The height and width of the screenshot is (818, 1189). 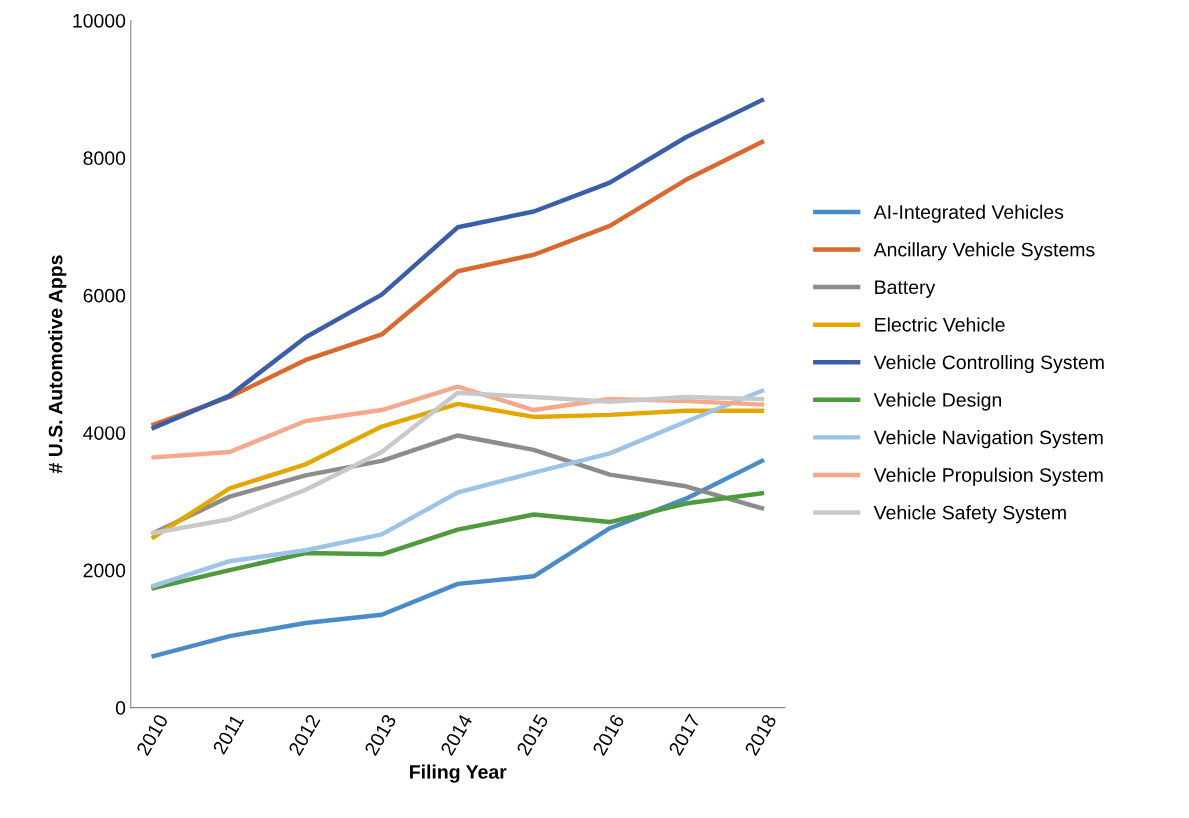 I want to click on y-tick-label: 2000, so click(x=104, y=570).